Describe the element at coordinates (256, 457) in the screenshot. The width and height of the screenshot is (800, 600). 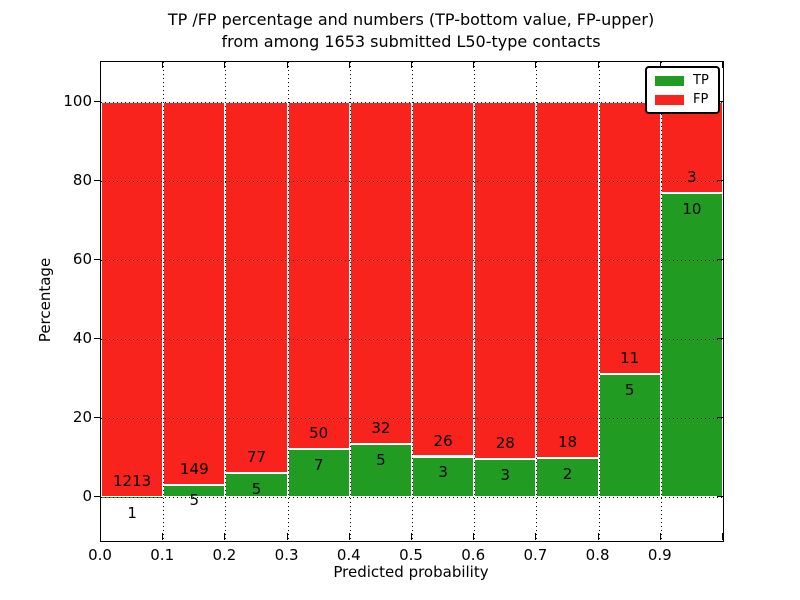
I see `fp-count-label: 77` at that location.